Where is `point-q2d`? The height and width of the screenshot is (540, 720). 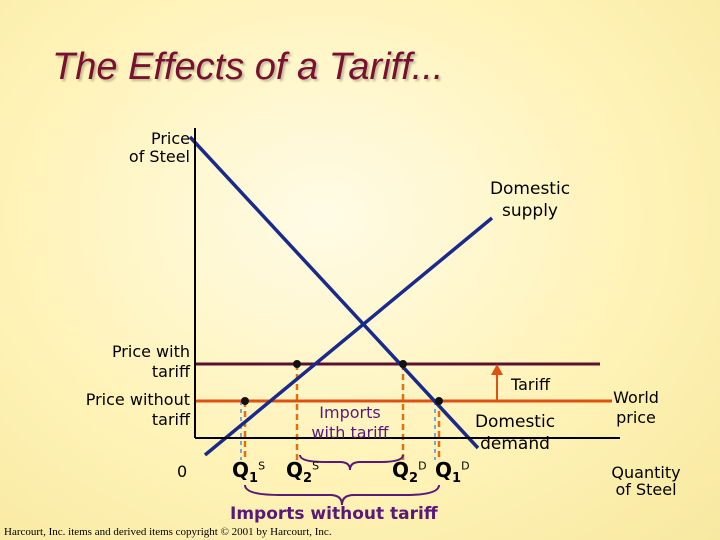
point-q2d is located at coordinates (403, 364).